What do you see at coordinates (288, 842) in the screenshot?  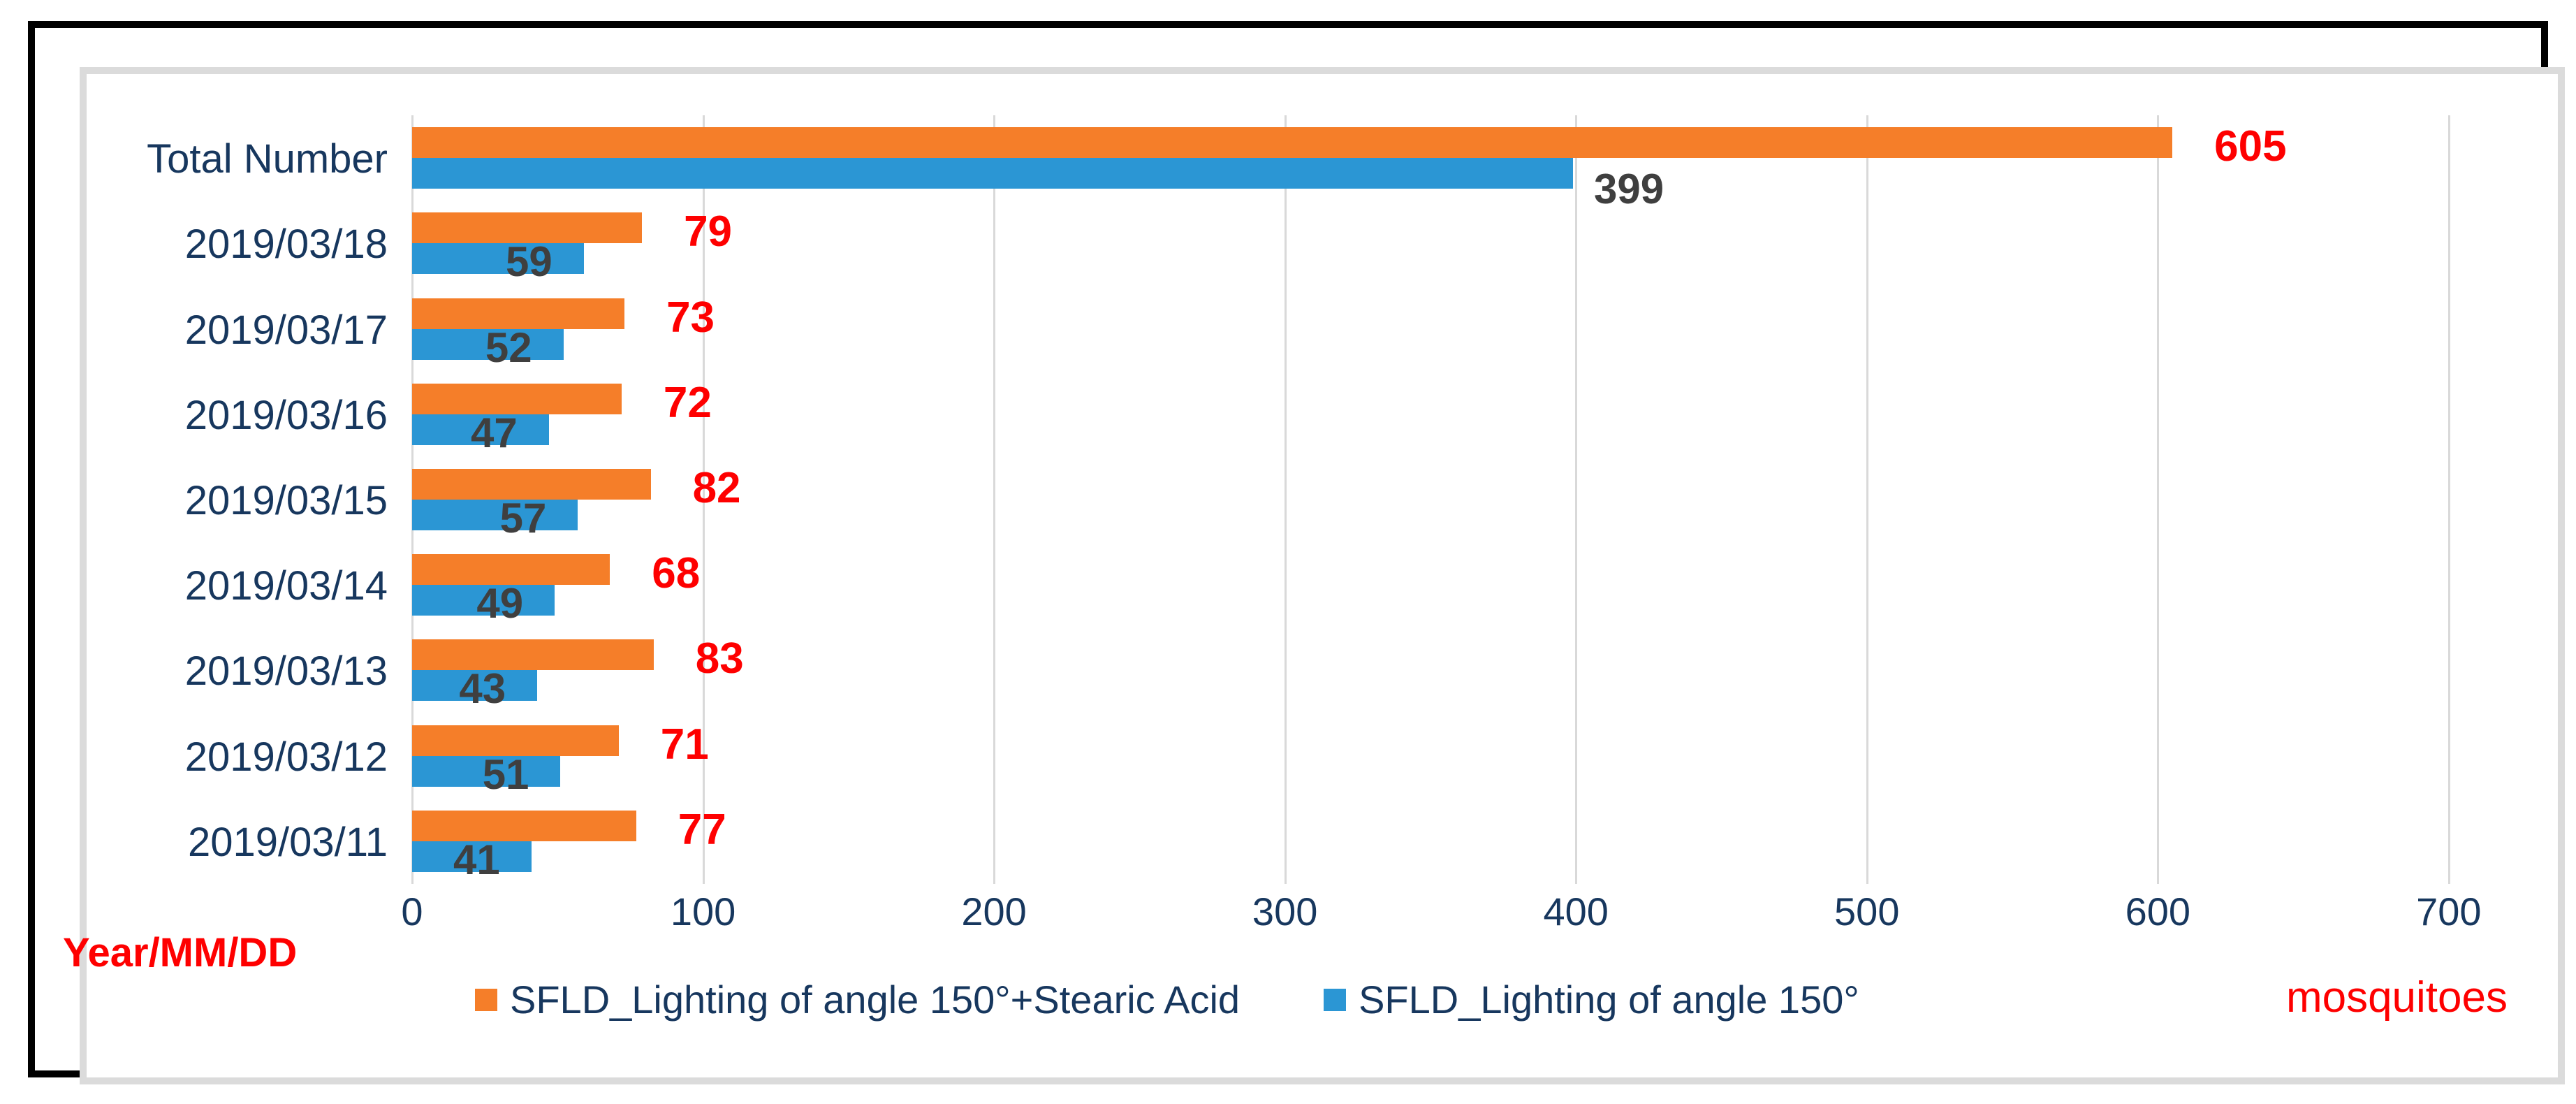 I see `category-label: 2019/03/11` at bounding box center [288, 842].